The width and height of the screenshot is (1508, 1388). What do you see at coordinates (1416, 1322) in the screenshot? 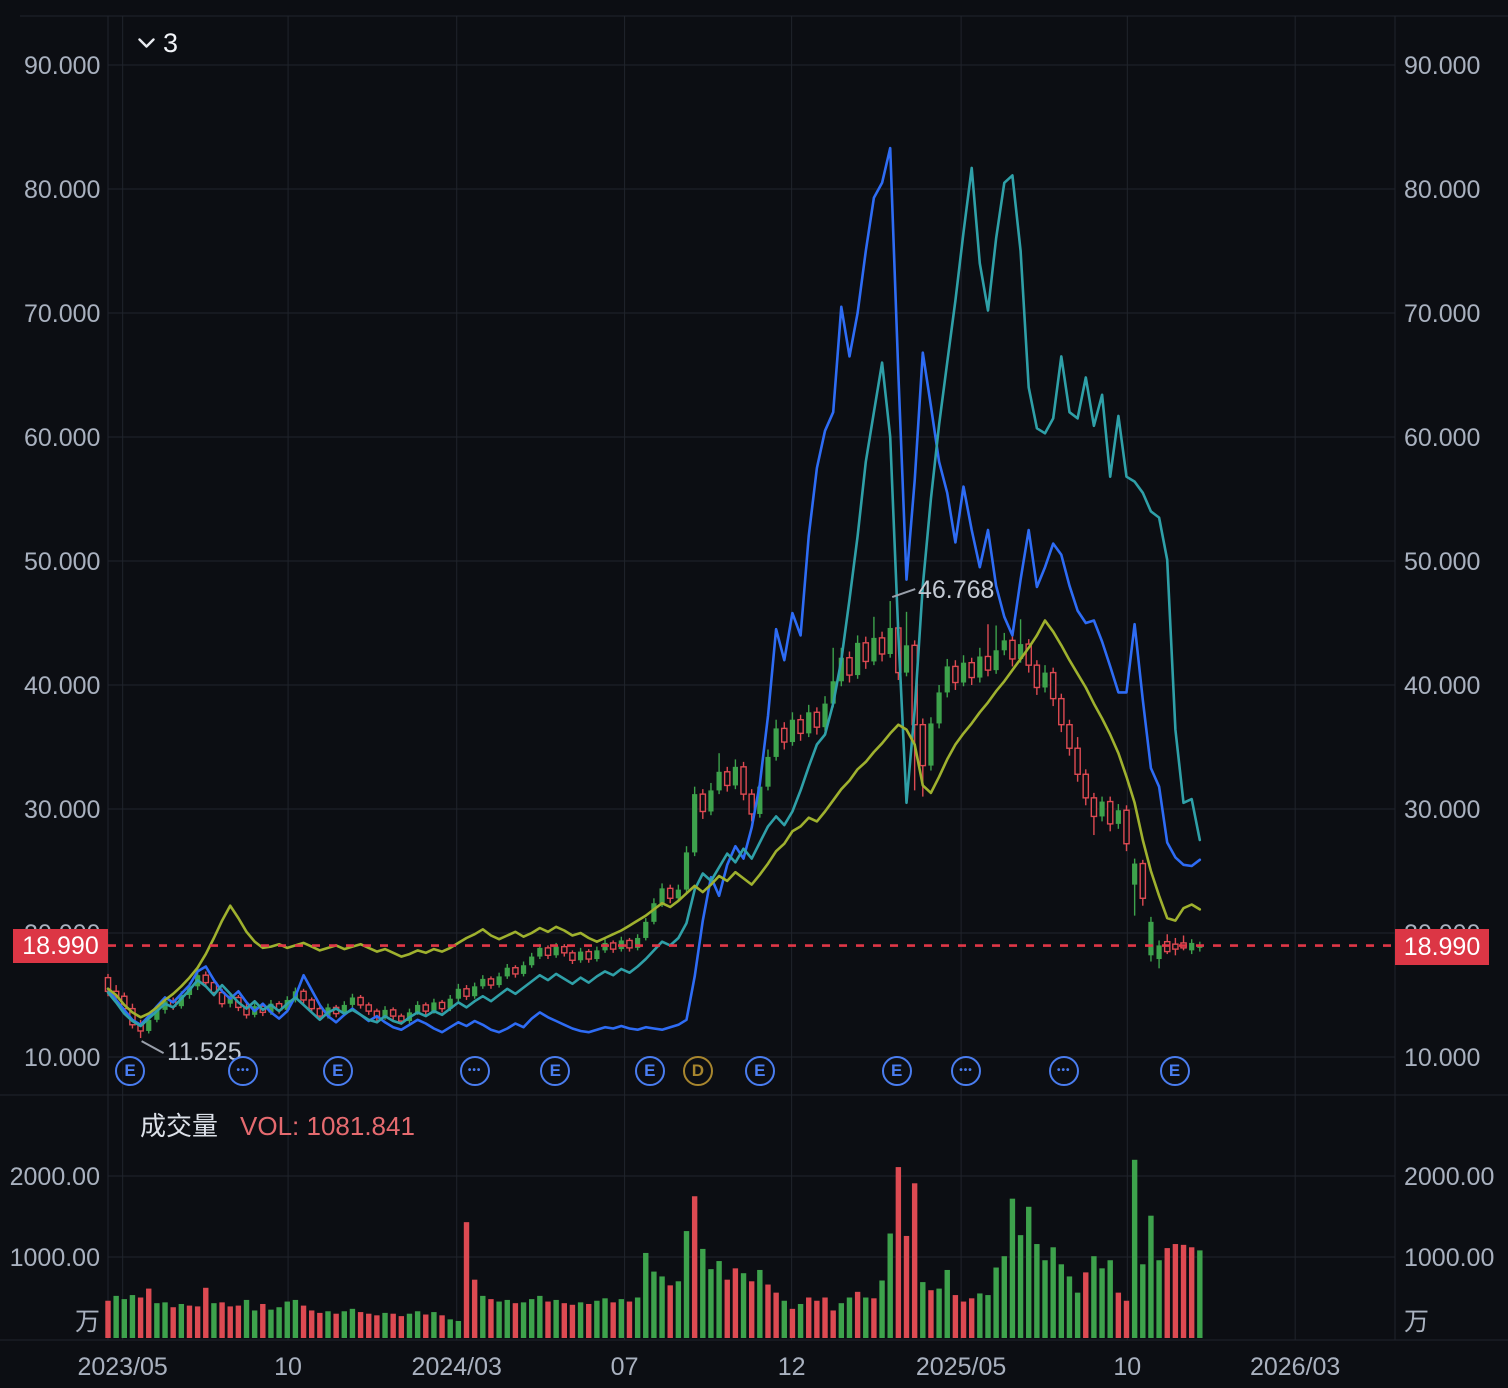
I see `volume-unit-right: 万` at bounding box center [1416, 1322].